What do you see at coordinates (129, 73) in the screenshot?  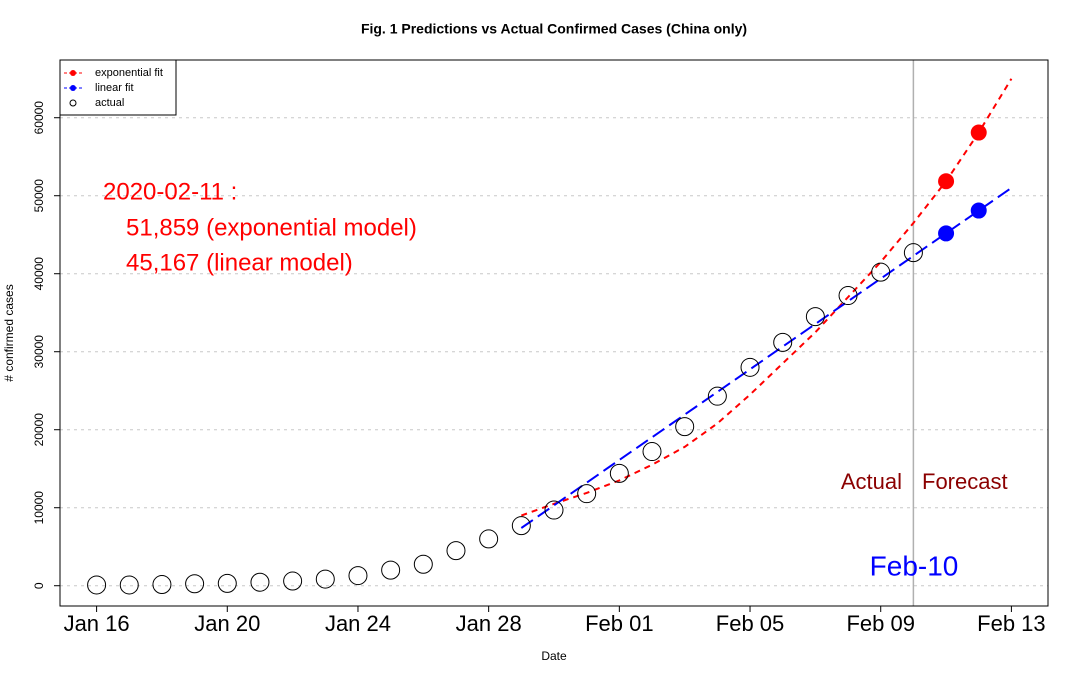 I see `legend-label: exponential fit` at bounding box center [129, 73].